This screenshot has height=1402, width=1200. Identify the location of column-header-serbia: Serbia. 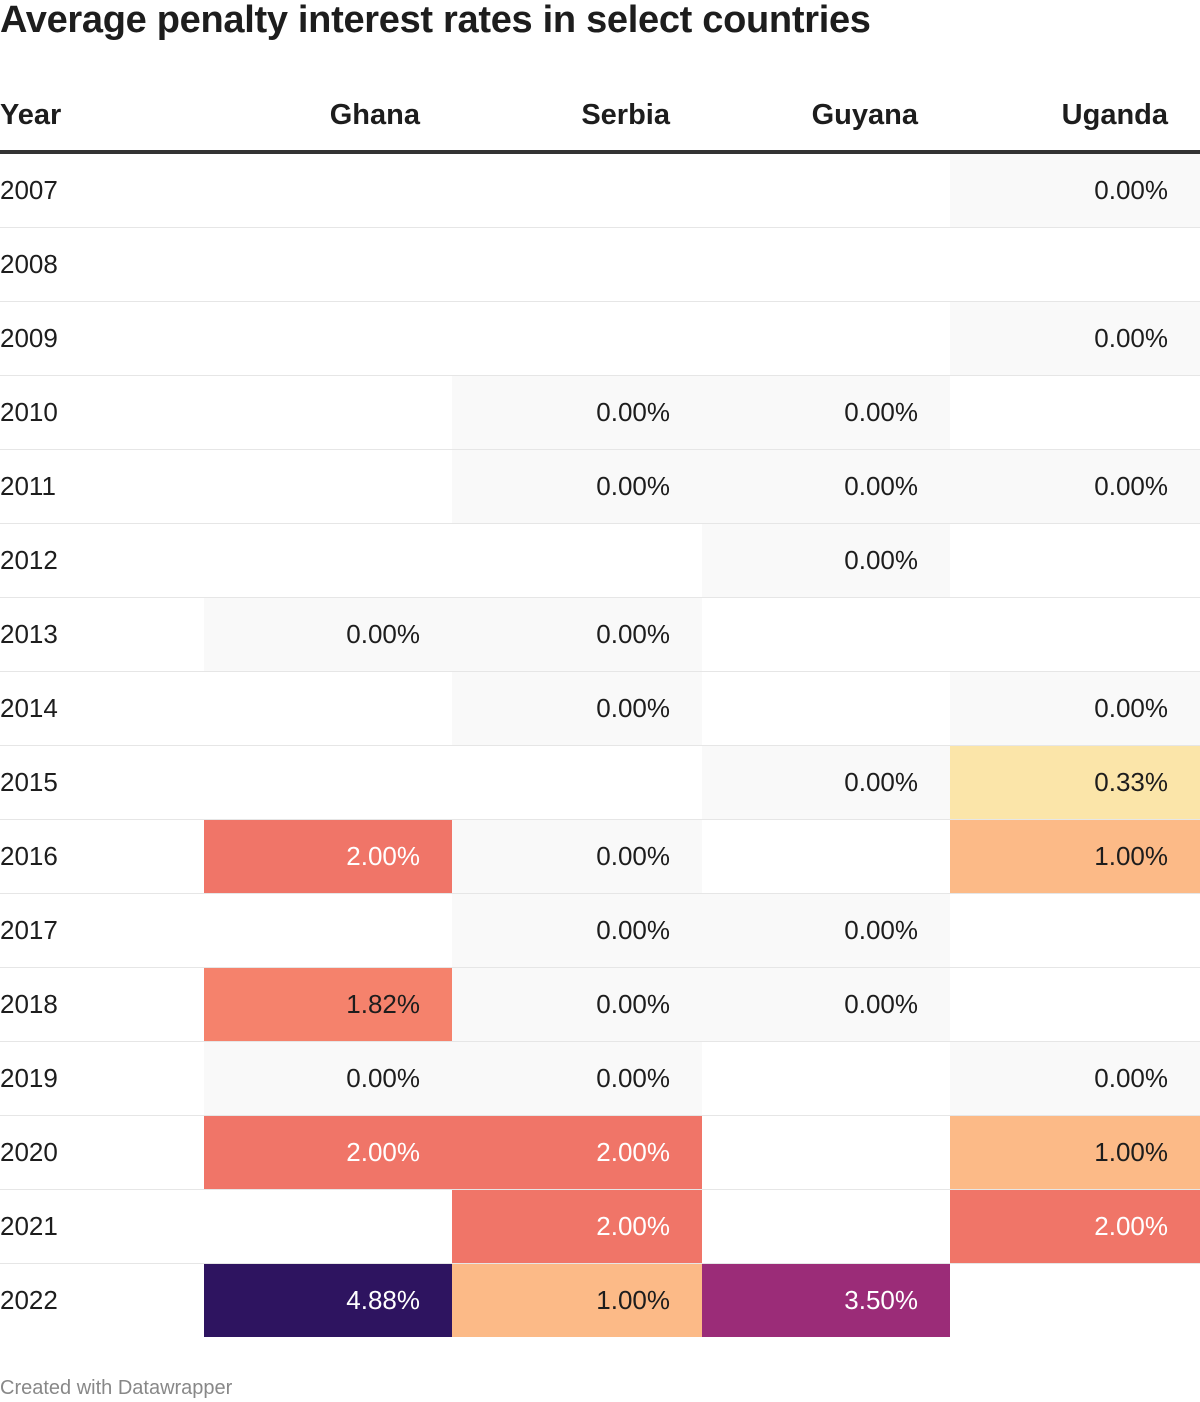
(577, 117).